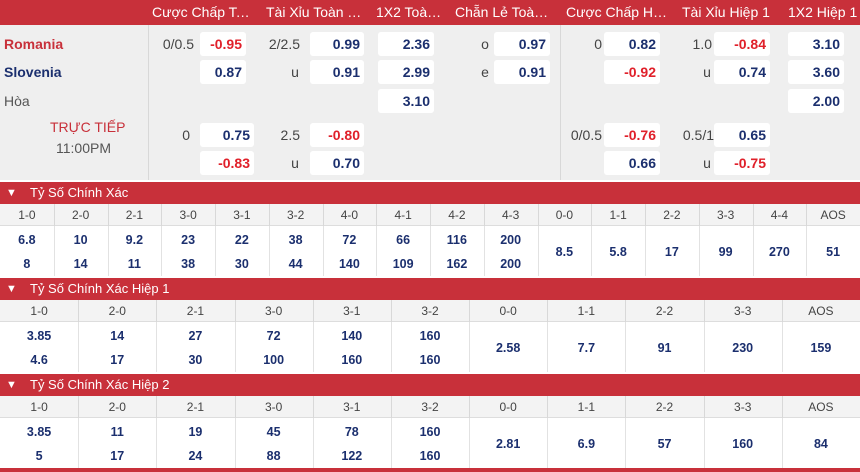  I want to click on score-column-label: 4-3, so click(510, 215).